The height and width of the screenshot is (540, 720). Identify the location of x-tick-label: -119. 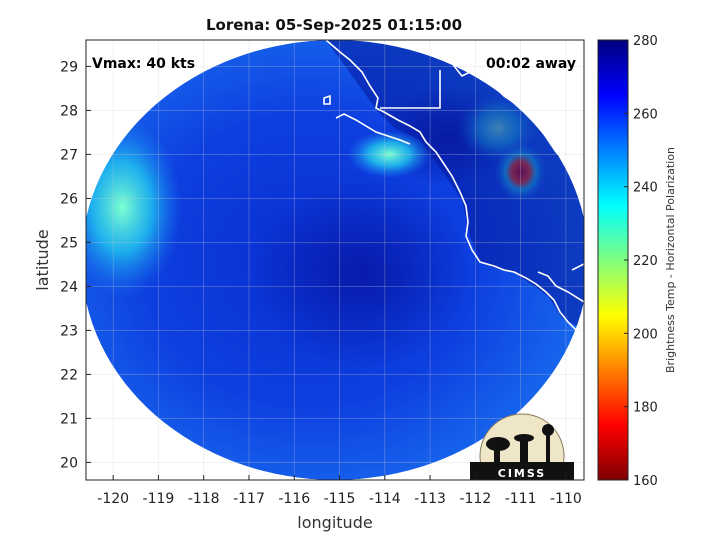
(159, 499).